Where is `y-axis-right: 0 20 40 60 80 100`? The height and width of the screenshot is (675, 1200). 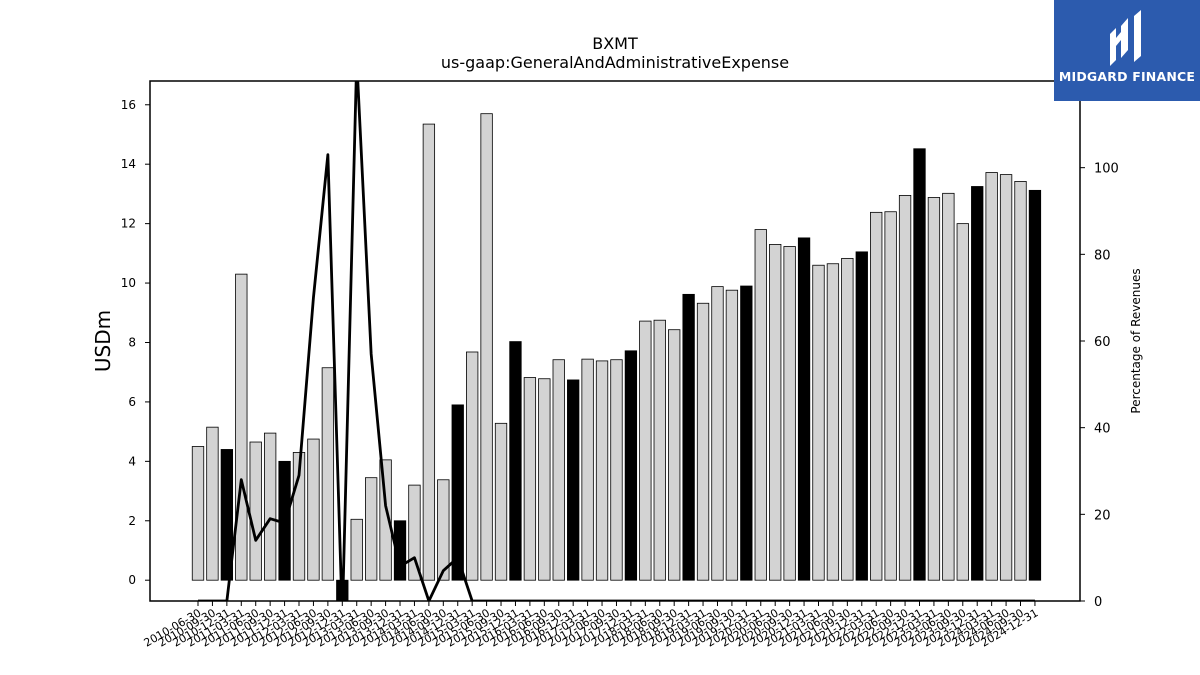 y-axis-right: 0 20 40 60 80 100 is located at coordinates (1099, 386).